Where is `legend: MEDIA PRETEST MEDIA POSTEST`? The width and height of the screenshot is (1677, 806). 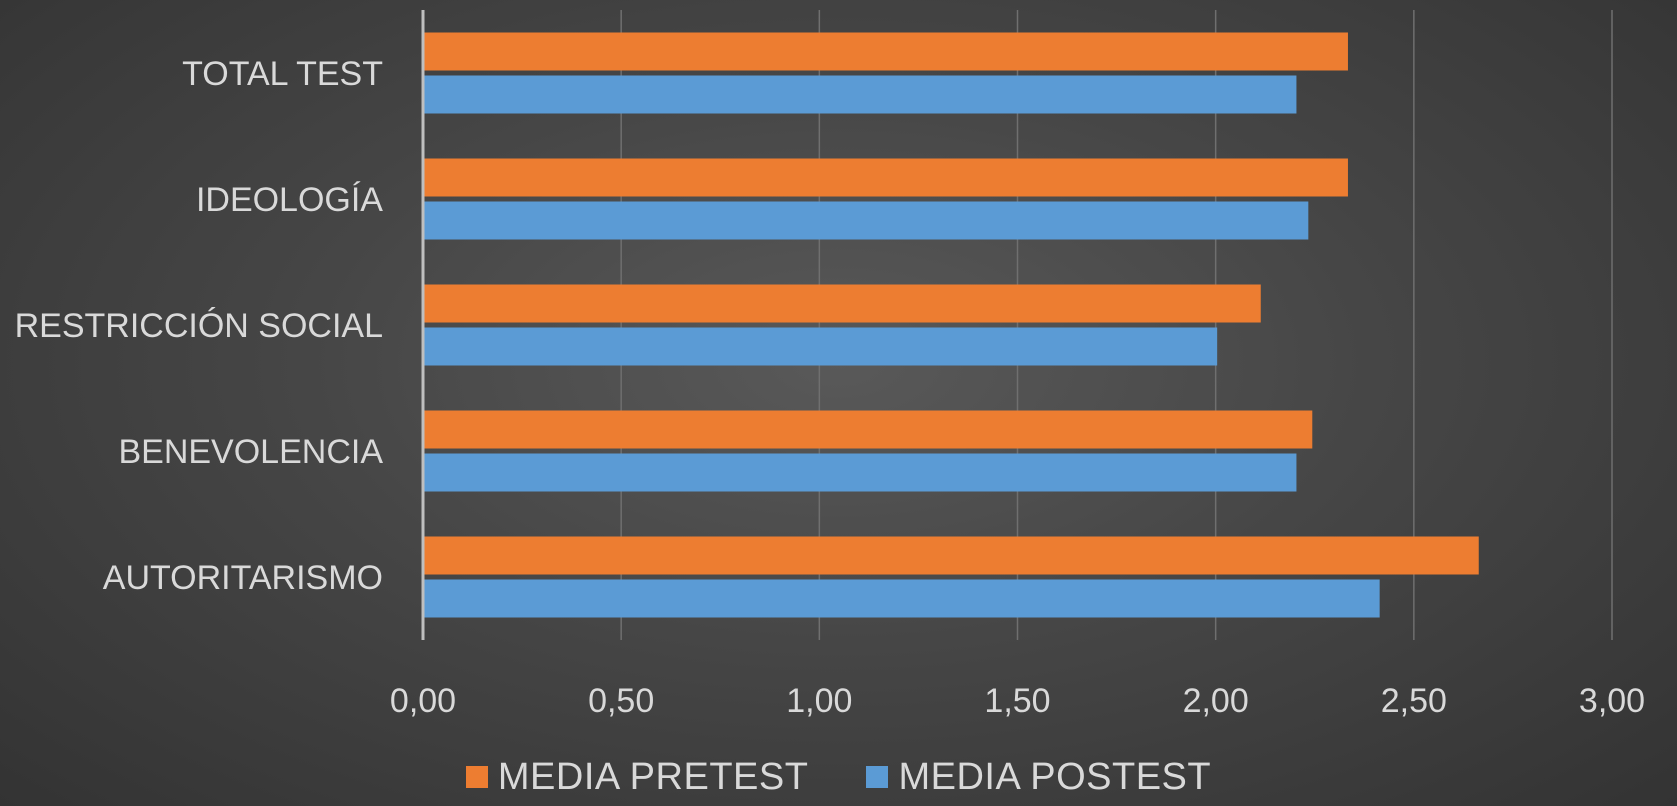 legend: MEDIA PRETEST MEDIA POSTEST is located at coordinates (838, 777).